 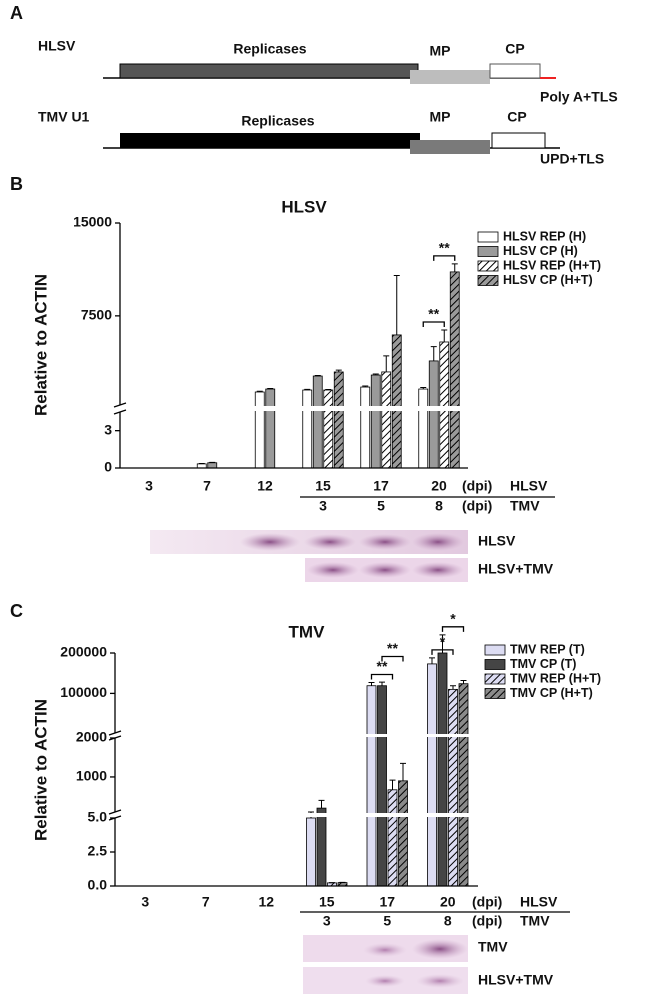 What do you see at coordinates (516, 117) in the screenshot?
I see `gene-label: CP` at bounding box center [516, 117].